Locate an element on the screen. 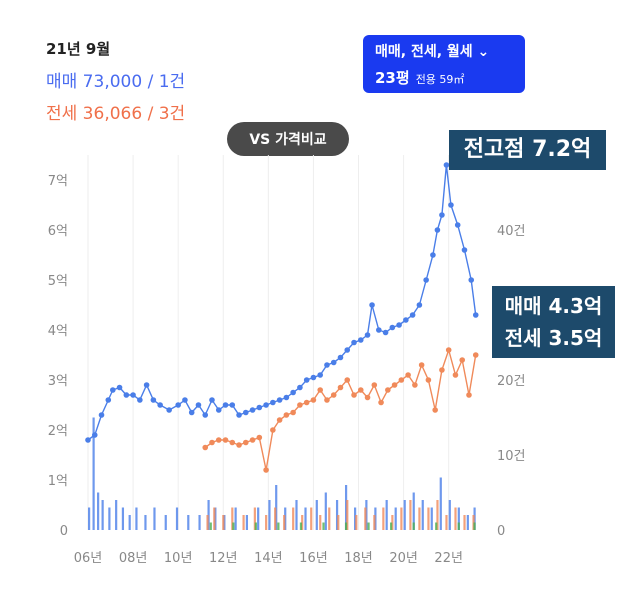  period-label: 21년 9월 is located at coordinates (78, 49).